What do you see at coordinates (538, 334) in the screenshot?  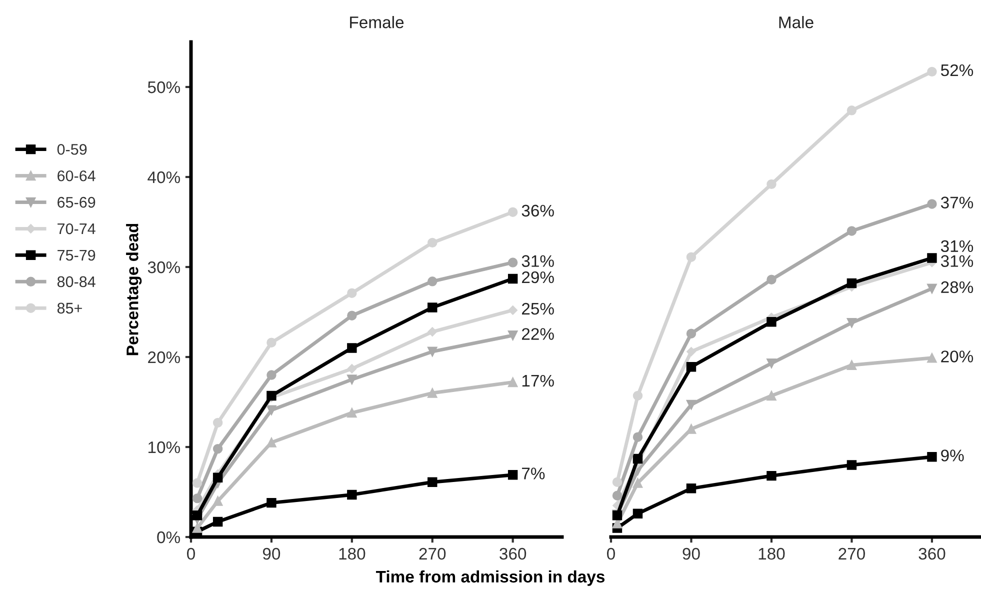 I see `data-label: 22%` at bounding box center [538, 334].